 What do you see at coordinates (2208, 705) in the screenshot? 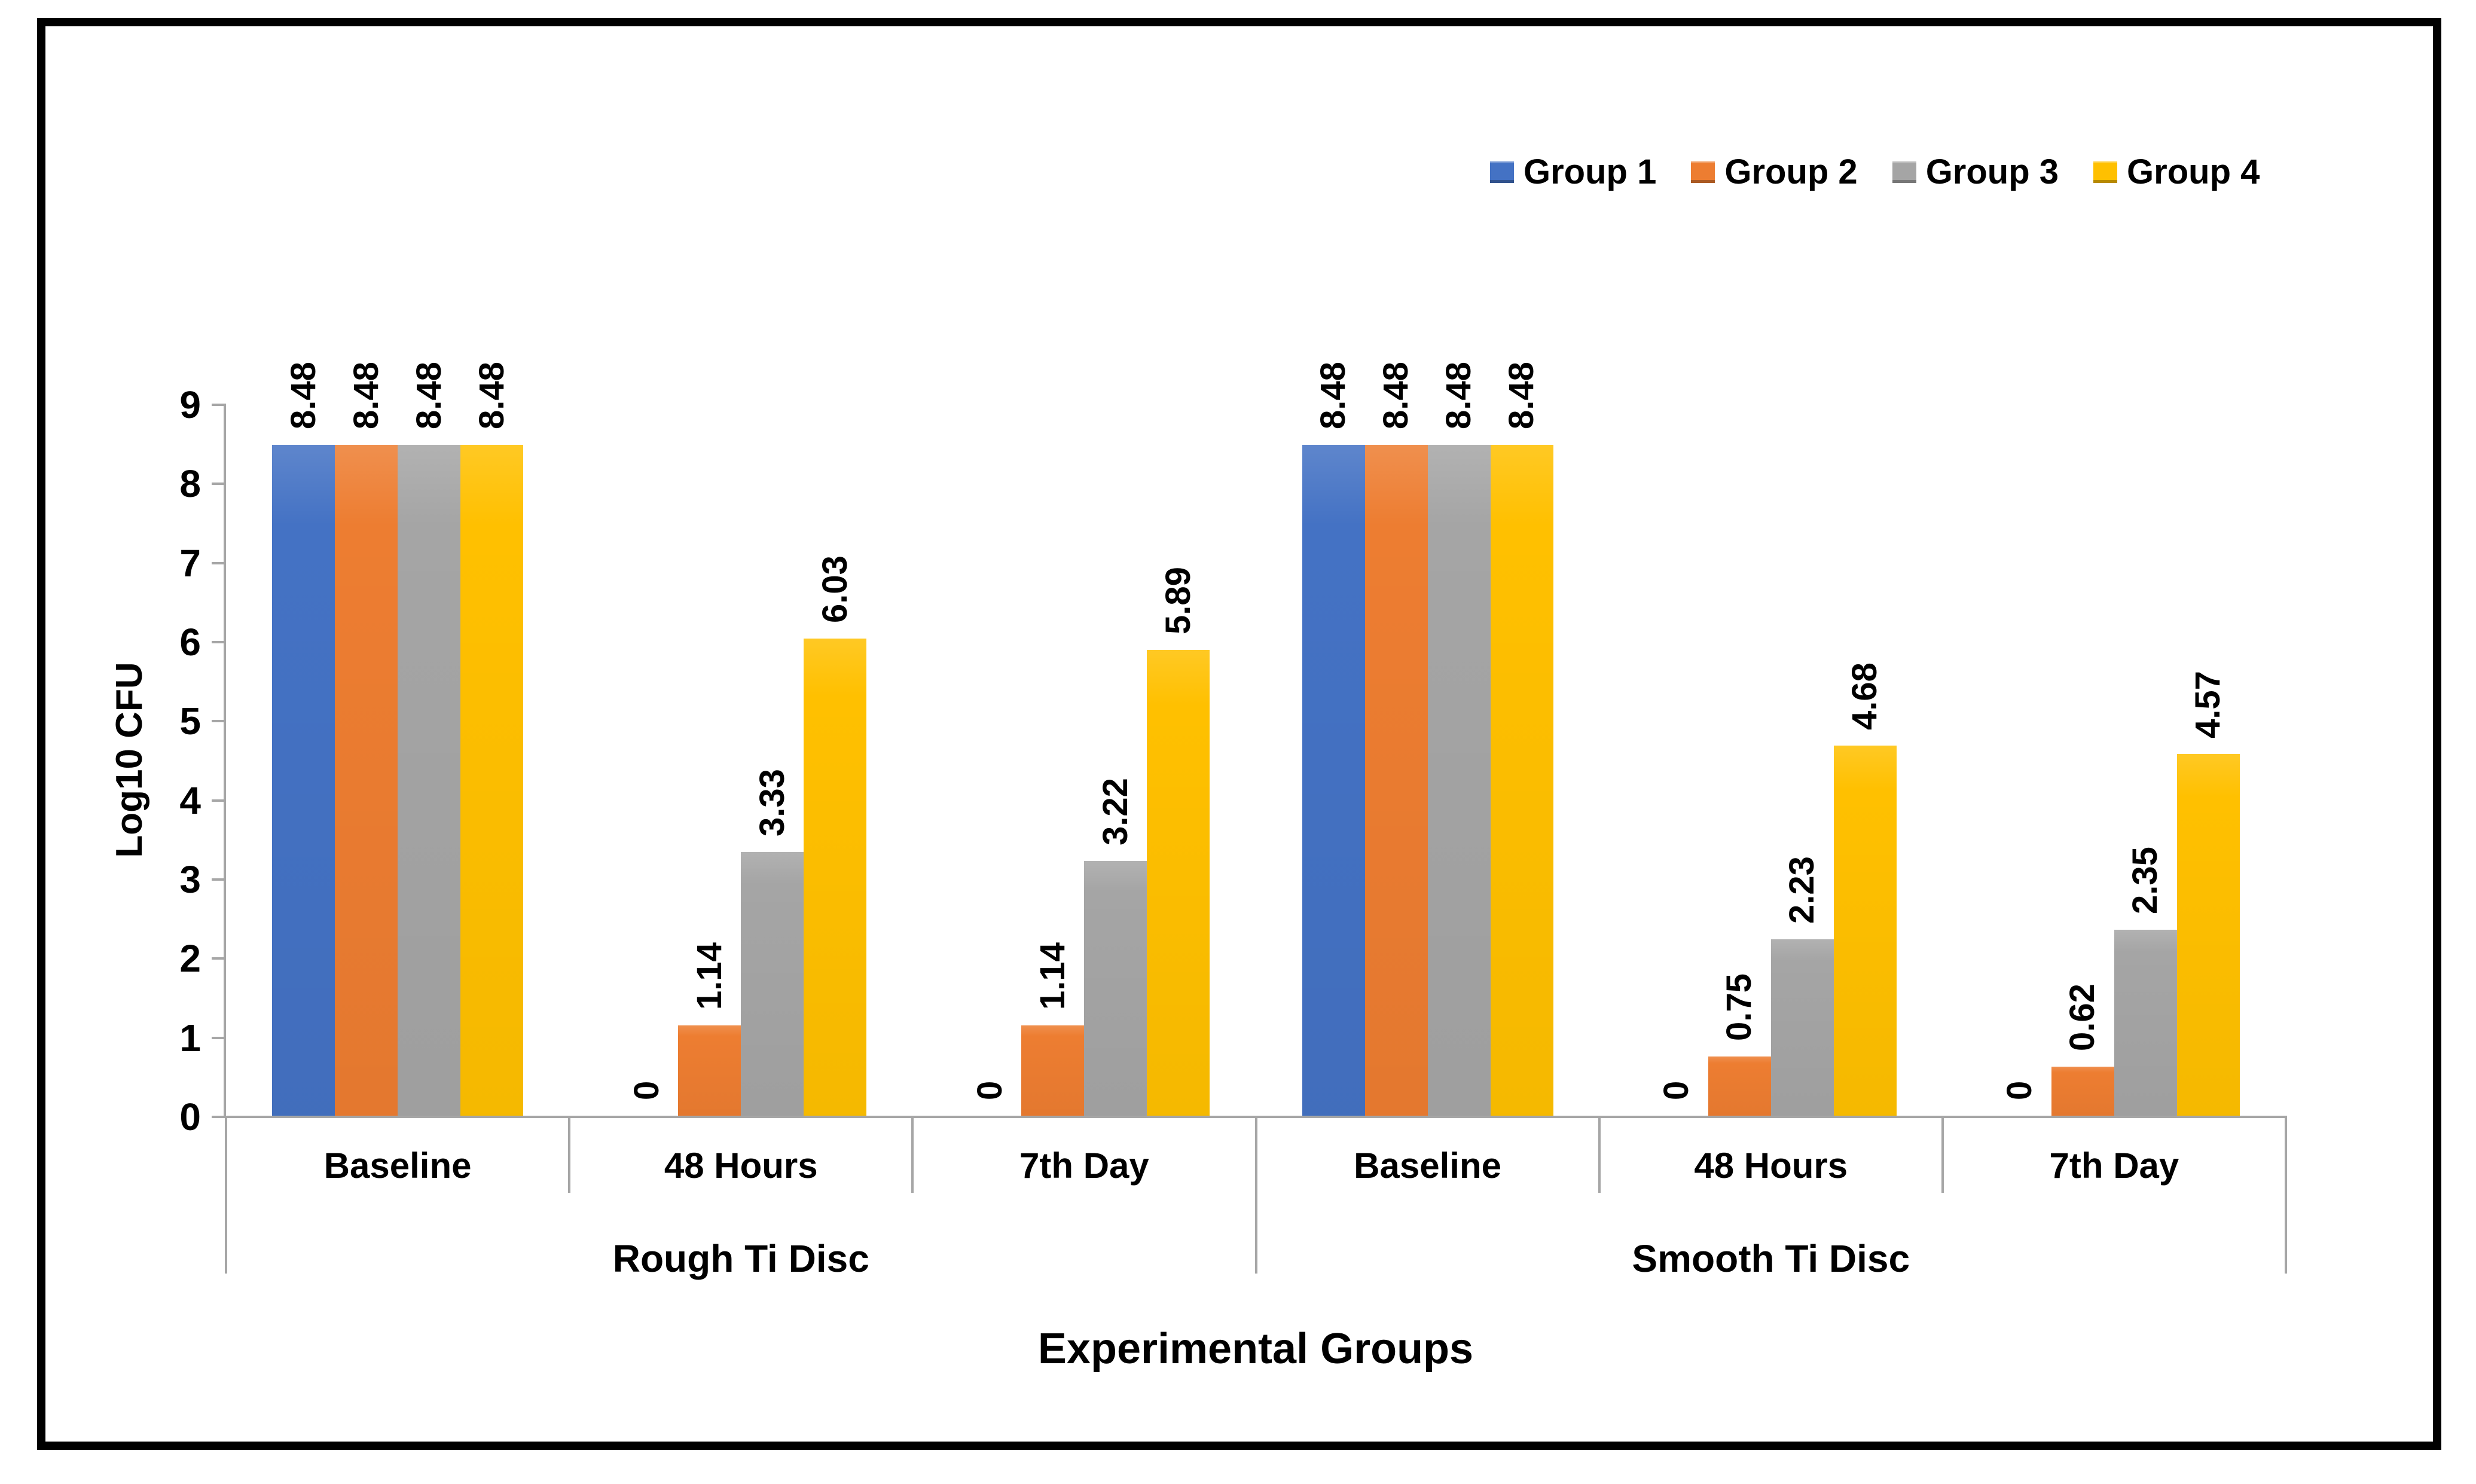
I see `data-label-group-4-smooth-7th-day: 4.57` at bounding box center [2208, 705].